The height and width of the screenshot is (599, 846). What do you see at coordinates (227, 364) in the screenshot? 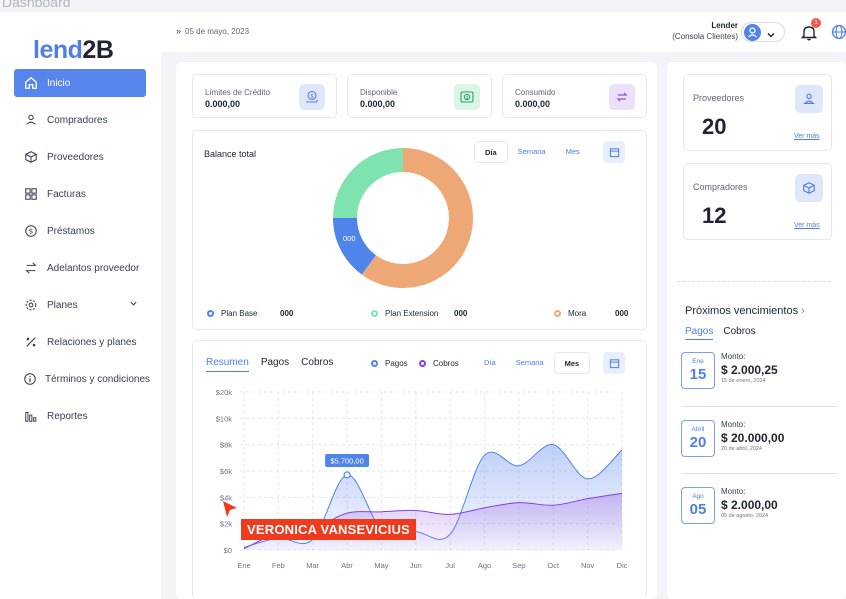
I see `tab-resumen: Resumen` at bounding box center [227, 364].